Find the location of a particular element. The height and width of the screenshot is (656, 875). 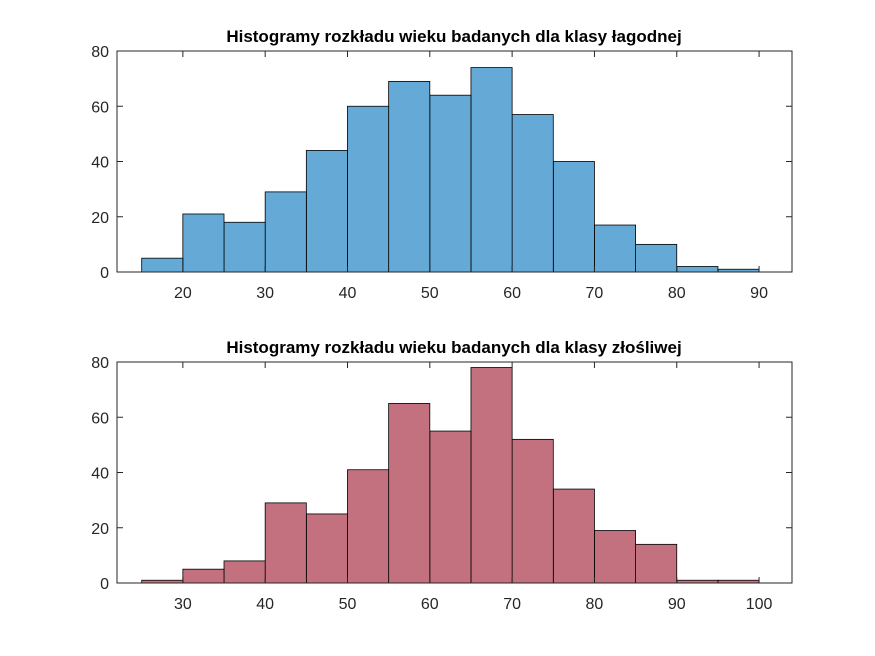

x-tick-label: 20 is located at coordinates (183, 293).